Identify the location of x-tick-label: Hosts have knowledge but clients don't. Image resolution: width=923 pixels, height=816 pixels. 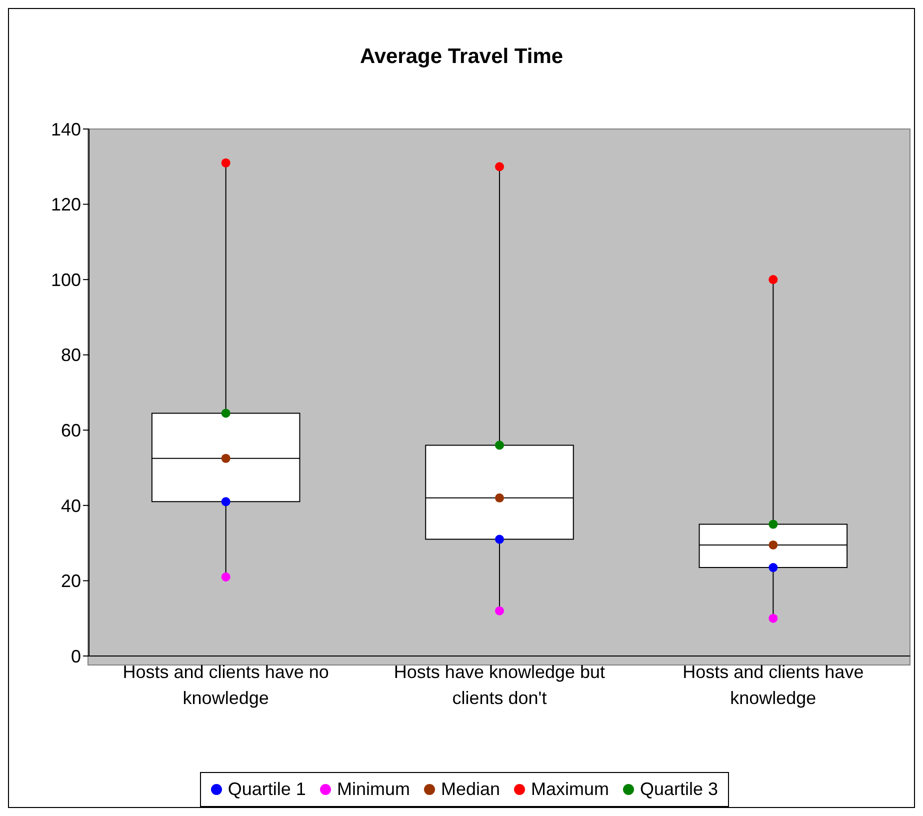
(500, 685).